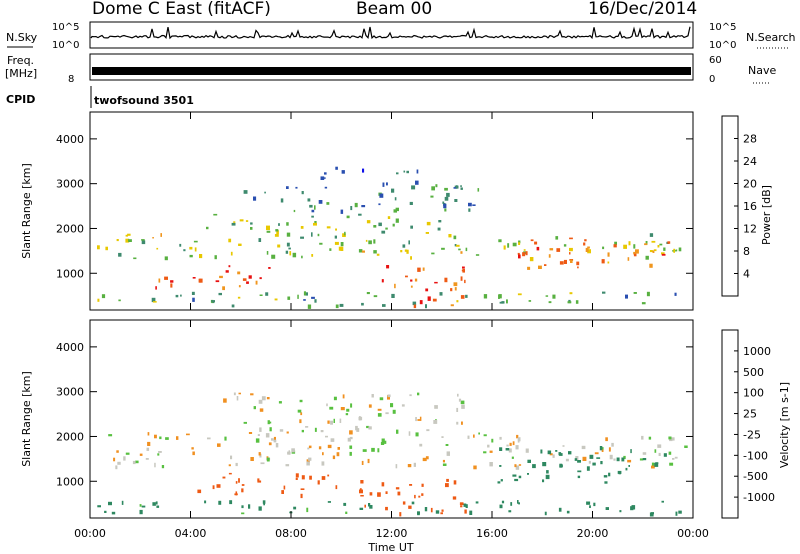  What do you see at coordinates (748, 424) in the screenshot?
I see `velocity-colorbar: -1000 -500 -100 -25 25 100 500 1000` at bounding box center [748, 424].